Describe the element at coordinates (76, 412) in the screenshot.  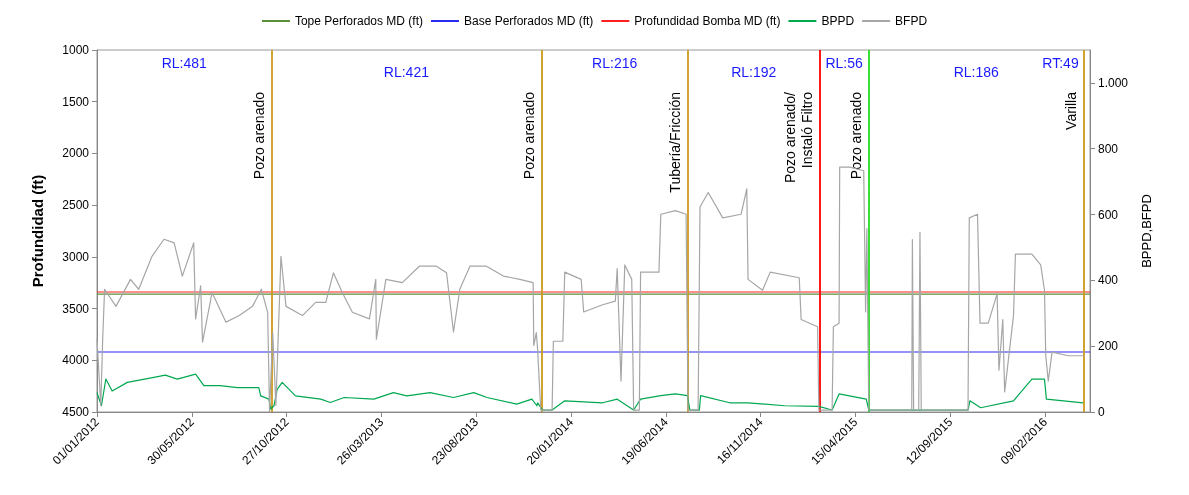
I see `y-tick-label: 4500` at that location.